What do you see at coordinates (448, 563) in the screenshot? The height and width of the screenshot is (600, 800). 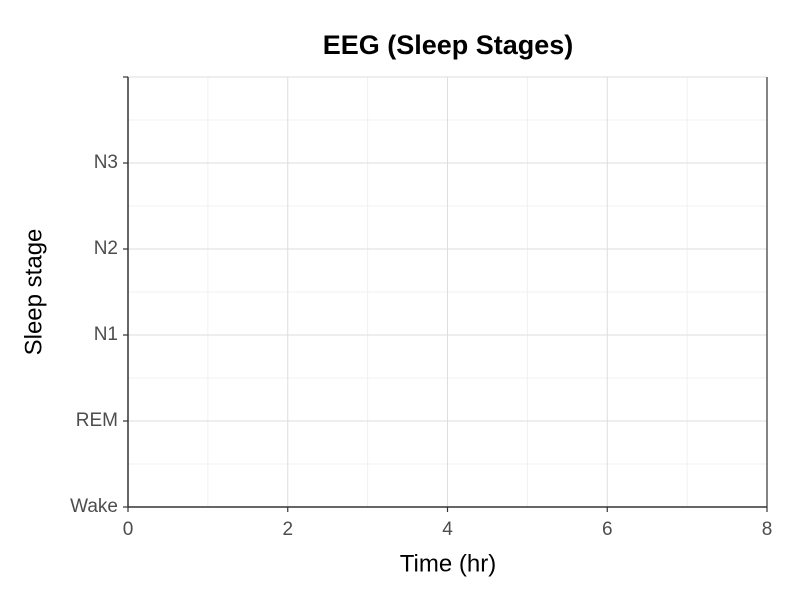 I see `x-axis-label: Time (hr)` at bounding box center [448, 563].